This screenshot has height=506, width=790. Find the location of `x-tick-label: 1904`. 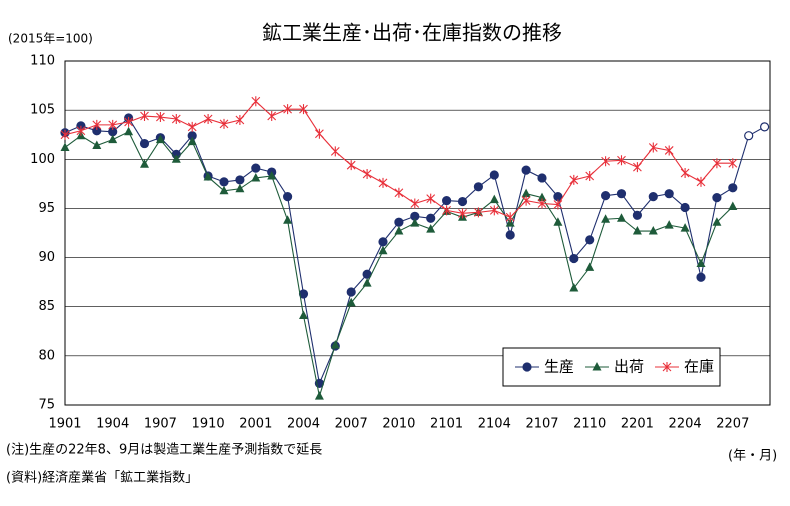

x-tick-label: 1904 is located at coordinates (112, 424).